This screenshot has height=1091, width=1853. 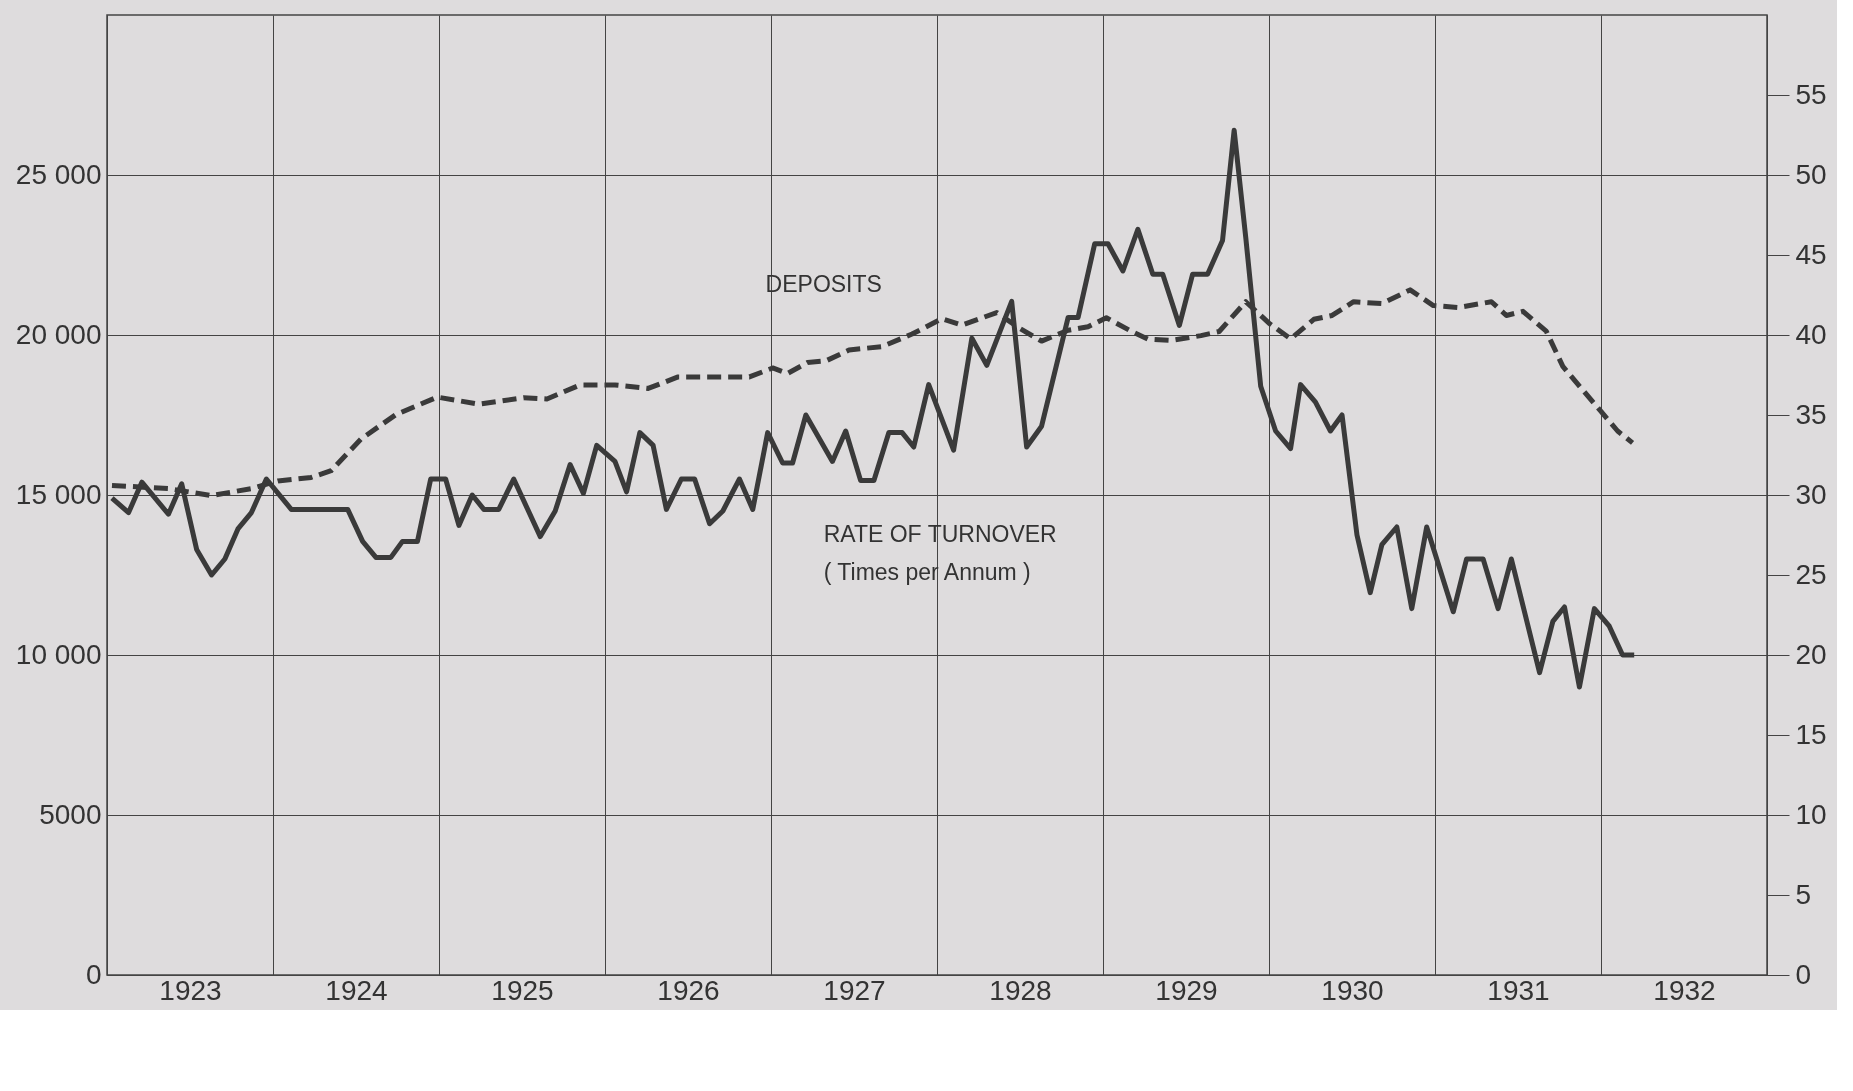 What do you see at coordinates (1811, 574) in the screenshot?
I see `y2-tick-label: 25` at bounding box center [1811, 574].